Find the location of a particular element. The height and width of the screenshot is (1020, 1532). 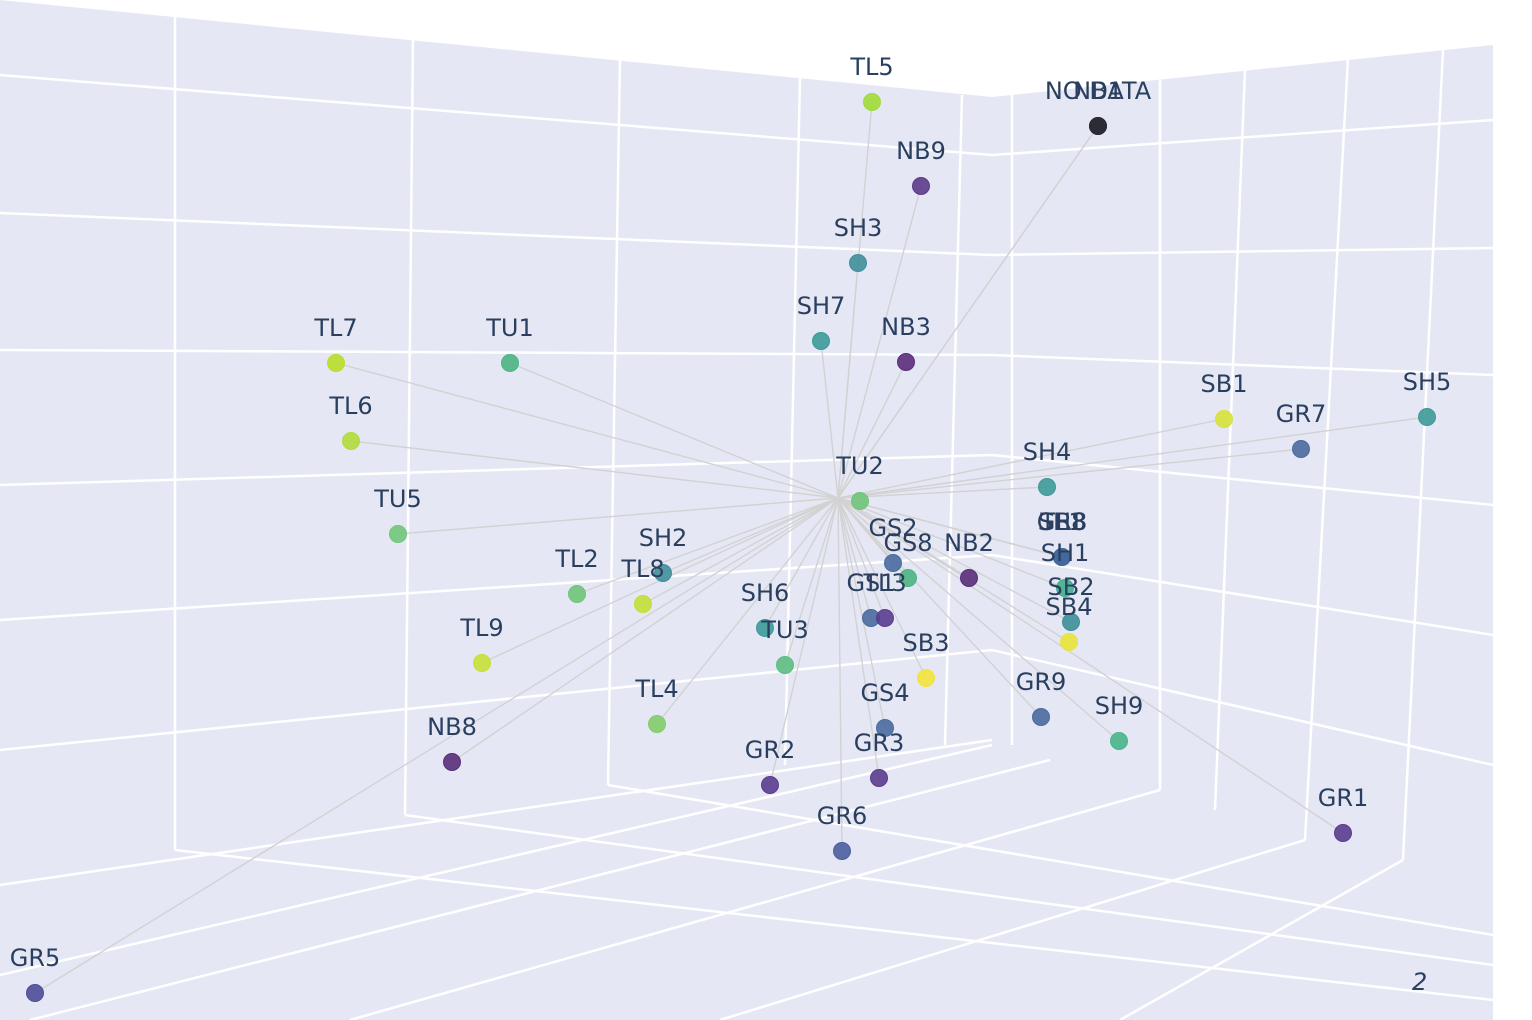

spoke-line-gr3 is located at coordinates (858, 638).